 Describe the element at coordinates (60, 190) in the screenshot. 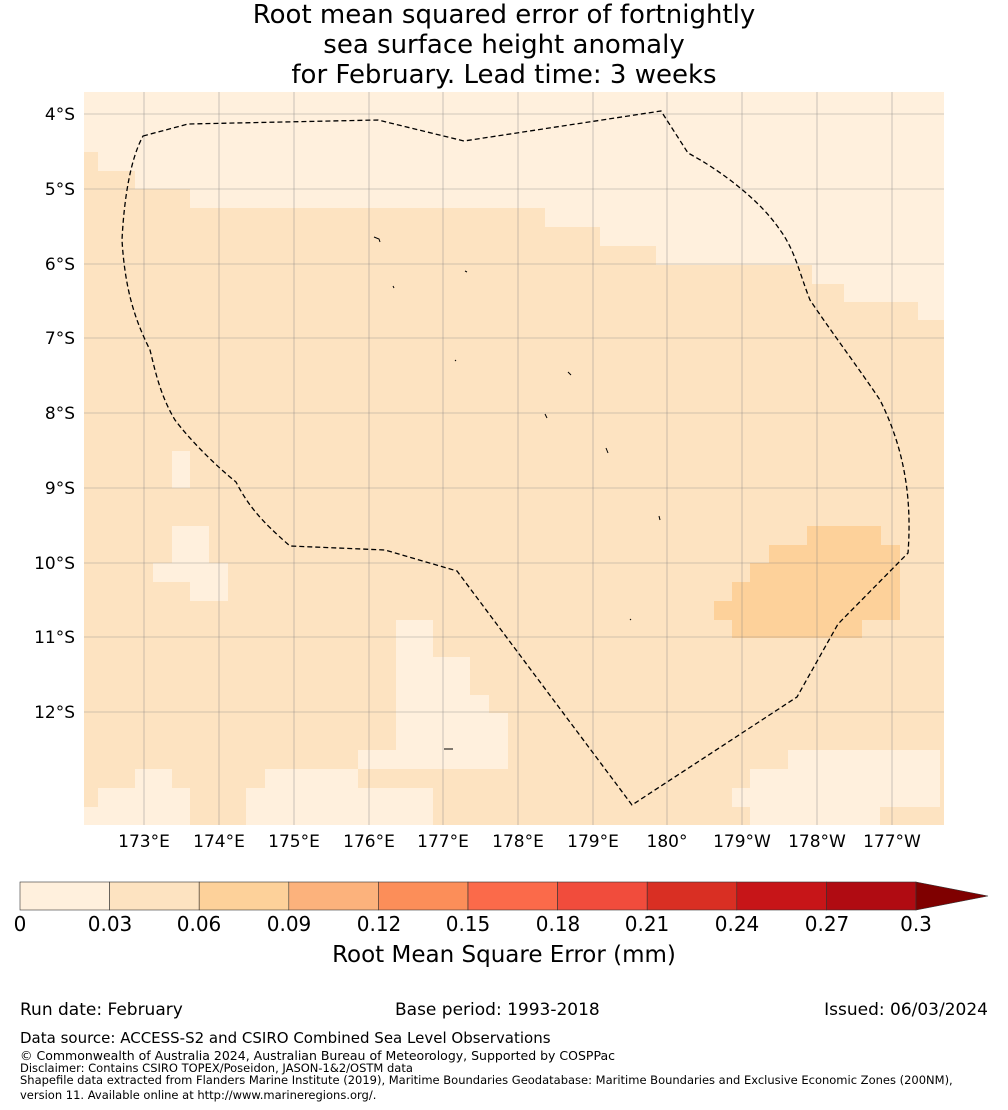

I see `lat-label: 5°S` at that location.